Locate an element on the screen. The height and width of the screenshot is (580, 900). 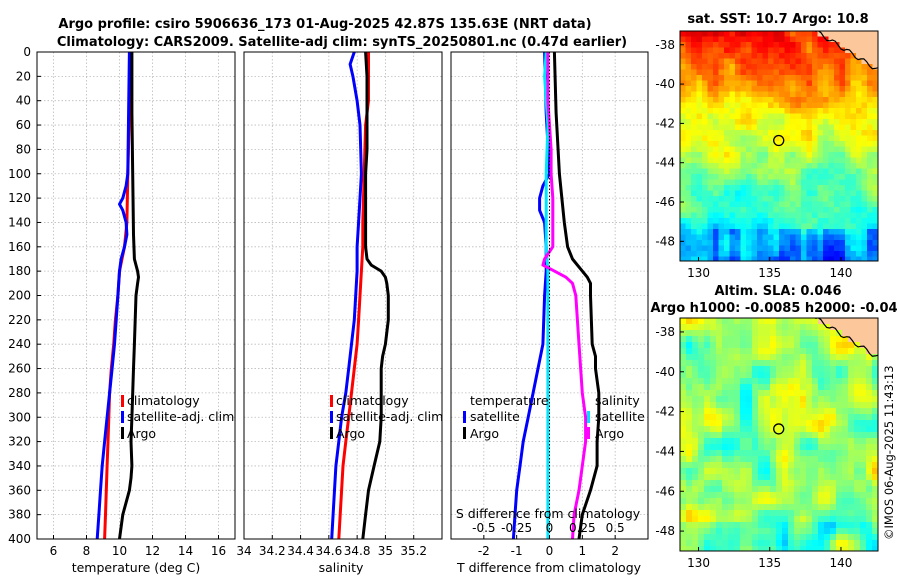
series-line-satellite-adj-clim is located at coordinates (346, 295).